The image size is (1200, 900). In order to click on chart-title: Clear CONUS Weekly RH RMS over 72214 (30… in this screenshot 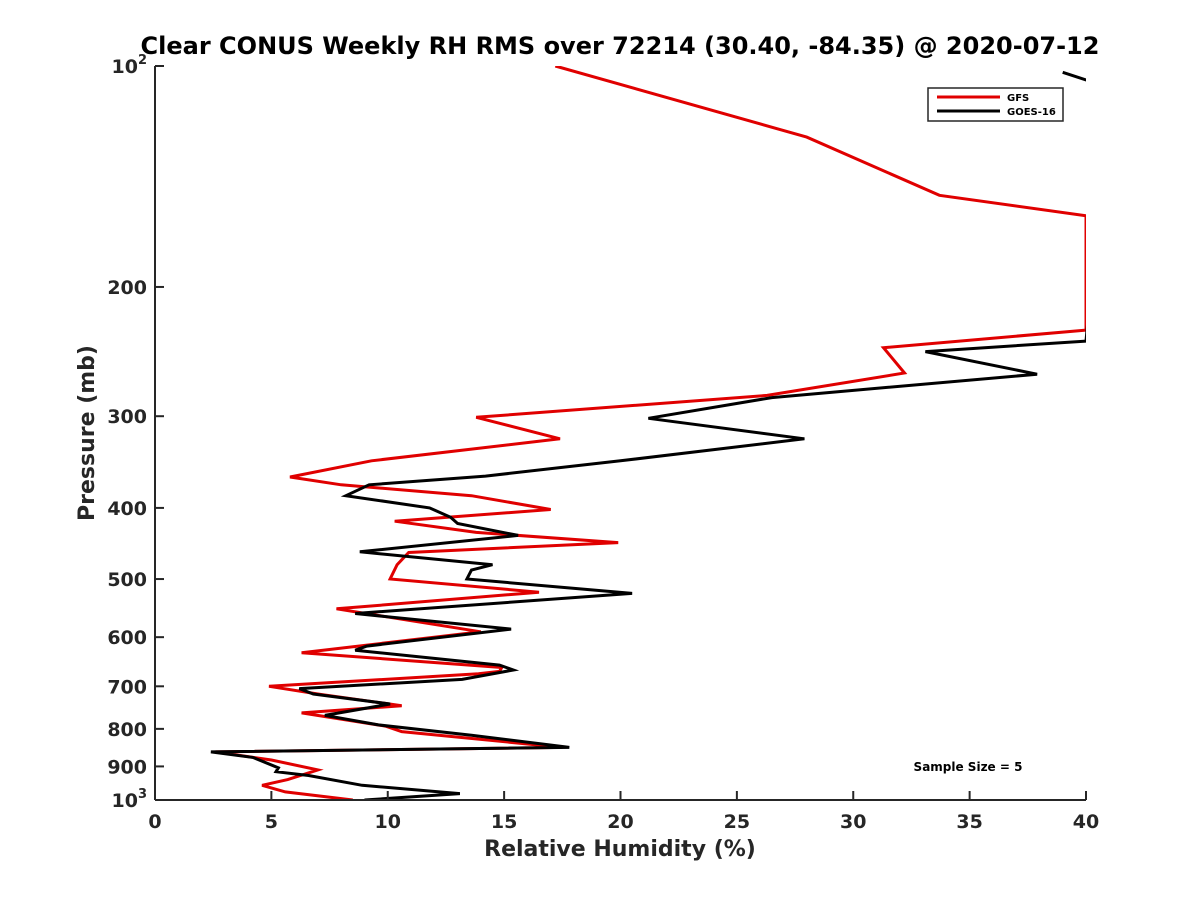, I will do `click(620, 46)`.